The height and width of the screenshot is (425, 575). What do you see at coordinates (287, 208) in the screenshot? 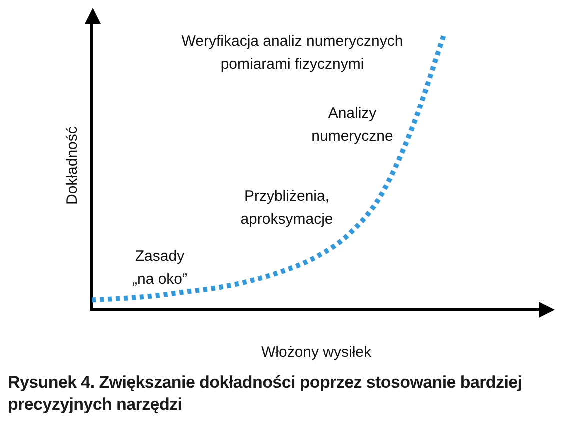
I see `annotation: Przybliżenia, aproksymacje` at bounding box center [287, 208].